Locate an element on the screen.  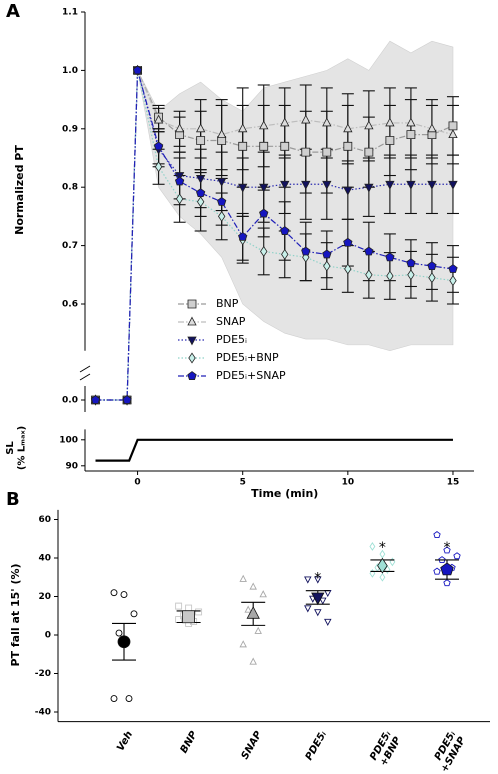
x-tick-label: 0 is located at coordinates (137, 483).